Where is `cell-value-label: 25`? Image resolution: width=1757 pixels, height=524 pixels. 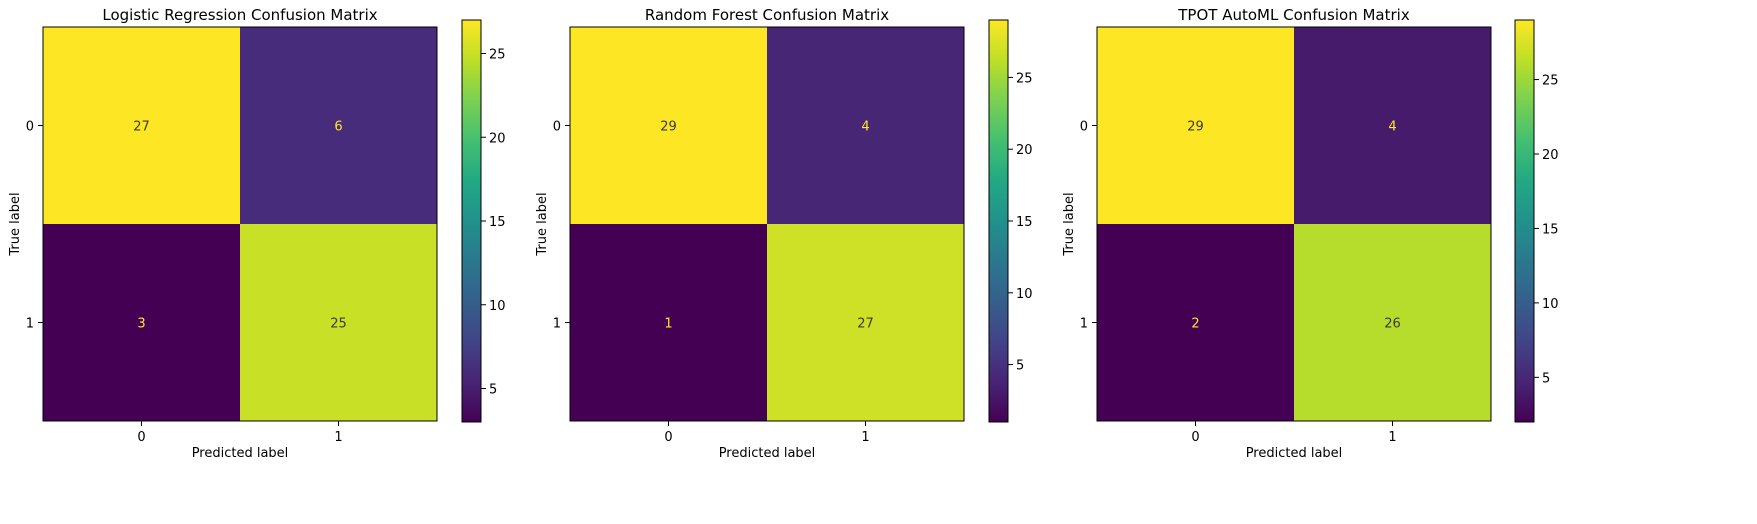 cell-value-label: 25 is located at coordinates (338, 324).